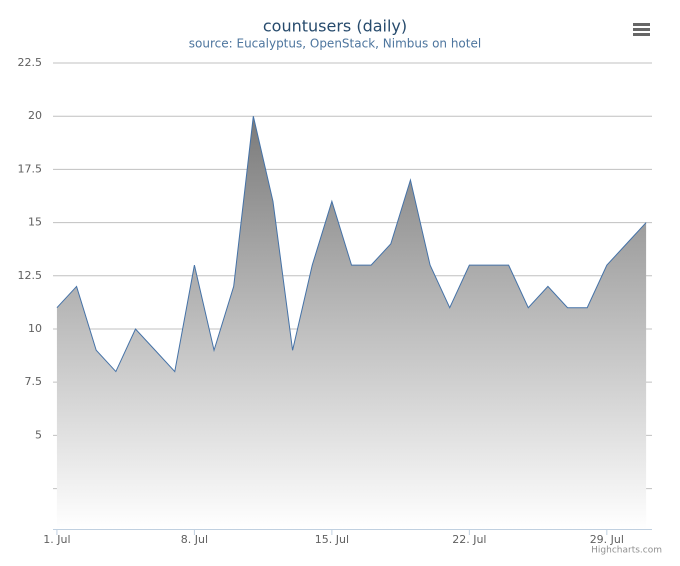 The height and width of the screenshot is (566, 680). What do you see at coordinates (469, 539) in the screenshot?
I see `x-tick-label: 22. Jul` at bounding box center [469, 539].